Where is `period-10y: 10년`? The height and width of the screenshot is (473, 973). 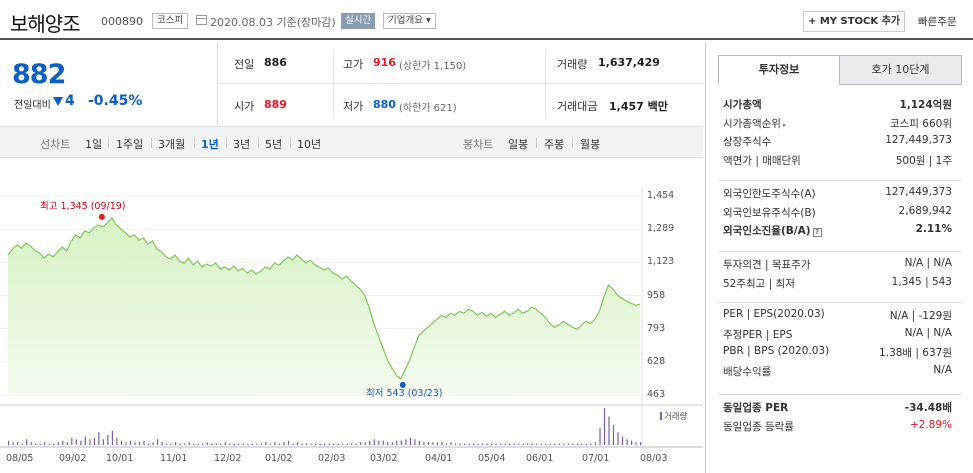 period-10y: 10년 is located at coordinates (309, 144).